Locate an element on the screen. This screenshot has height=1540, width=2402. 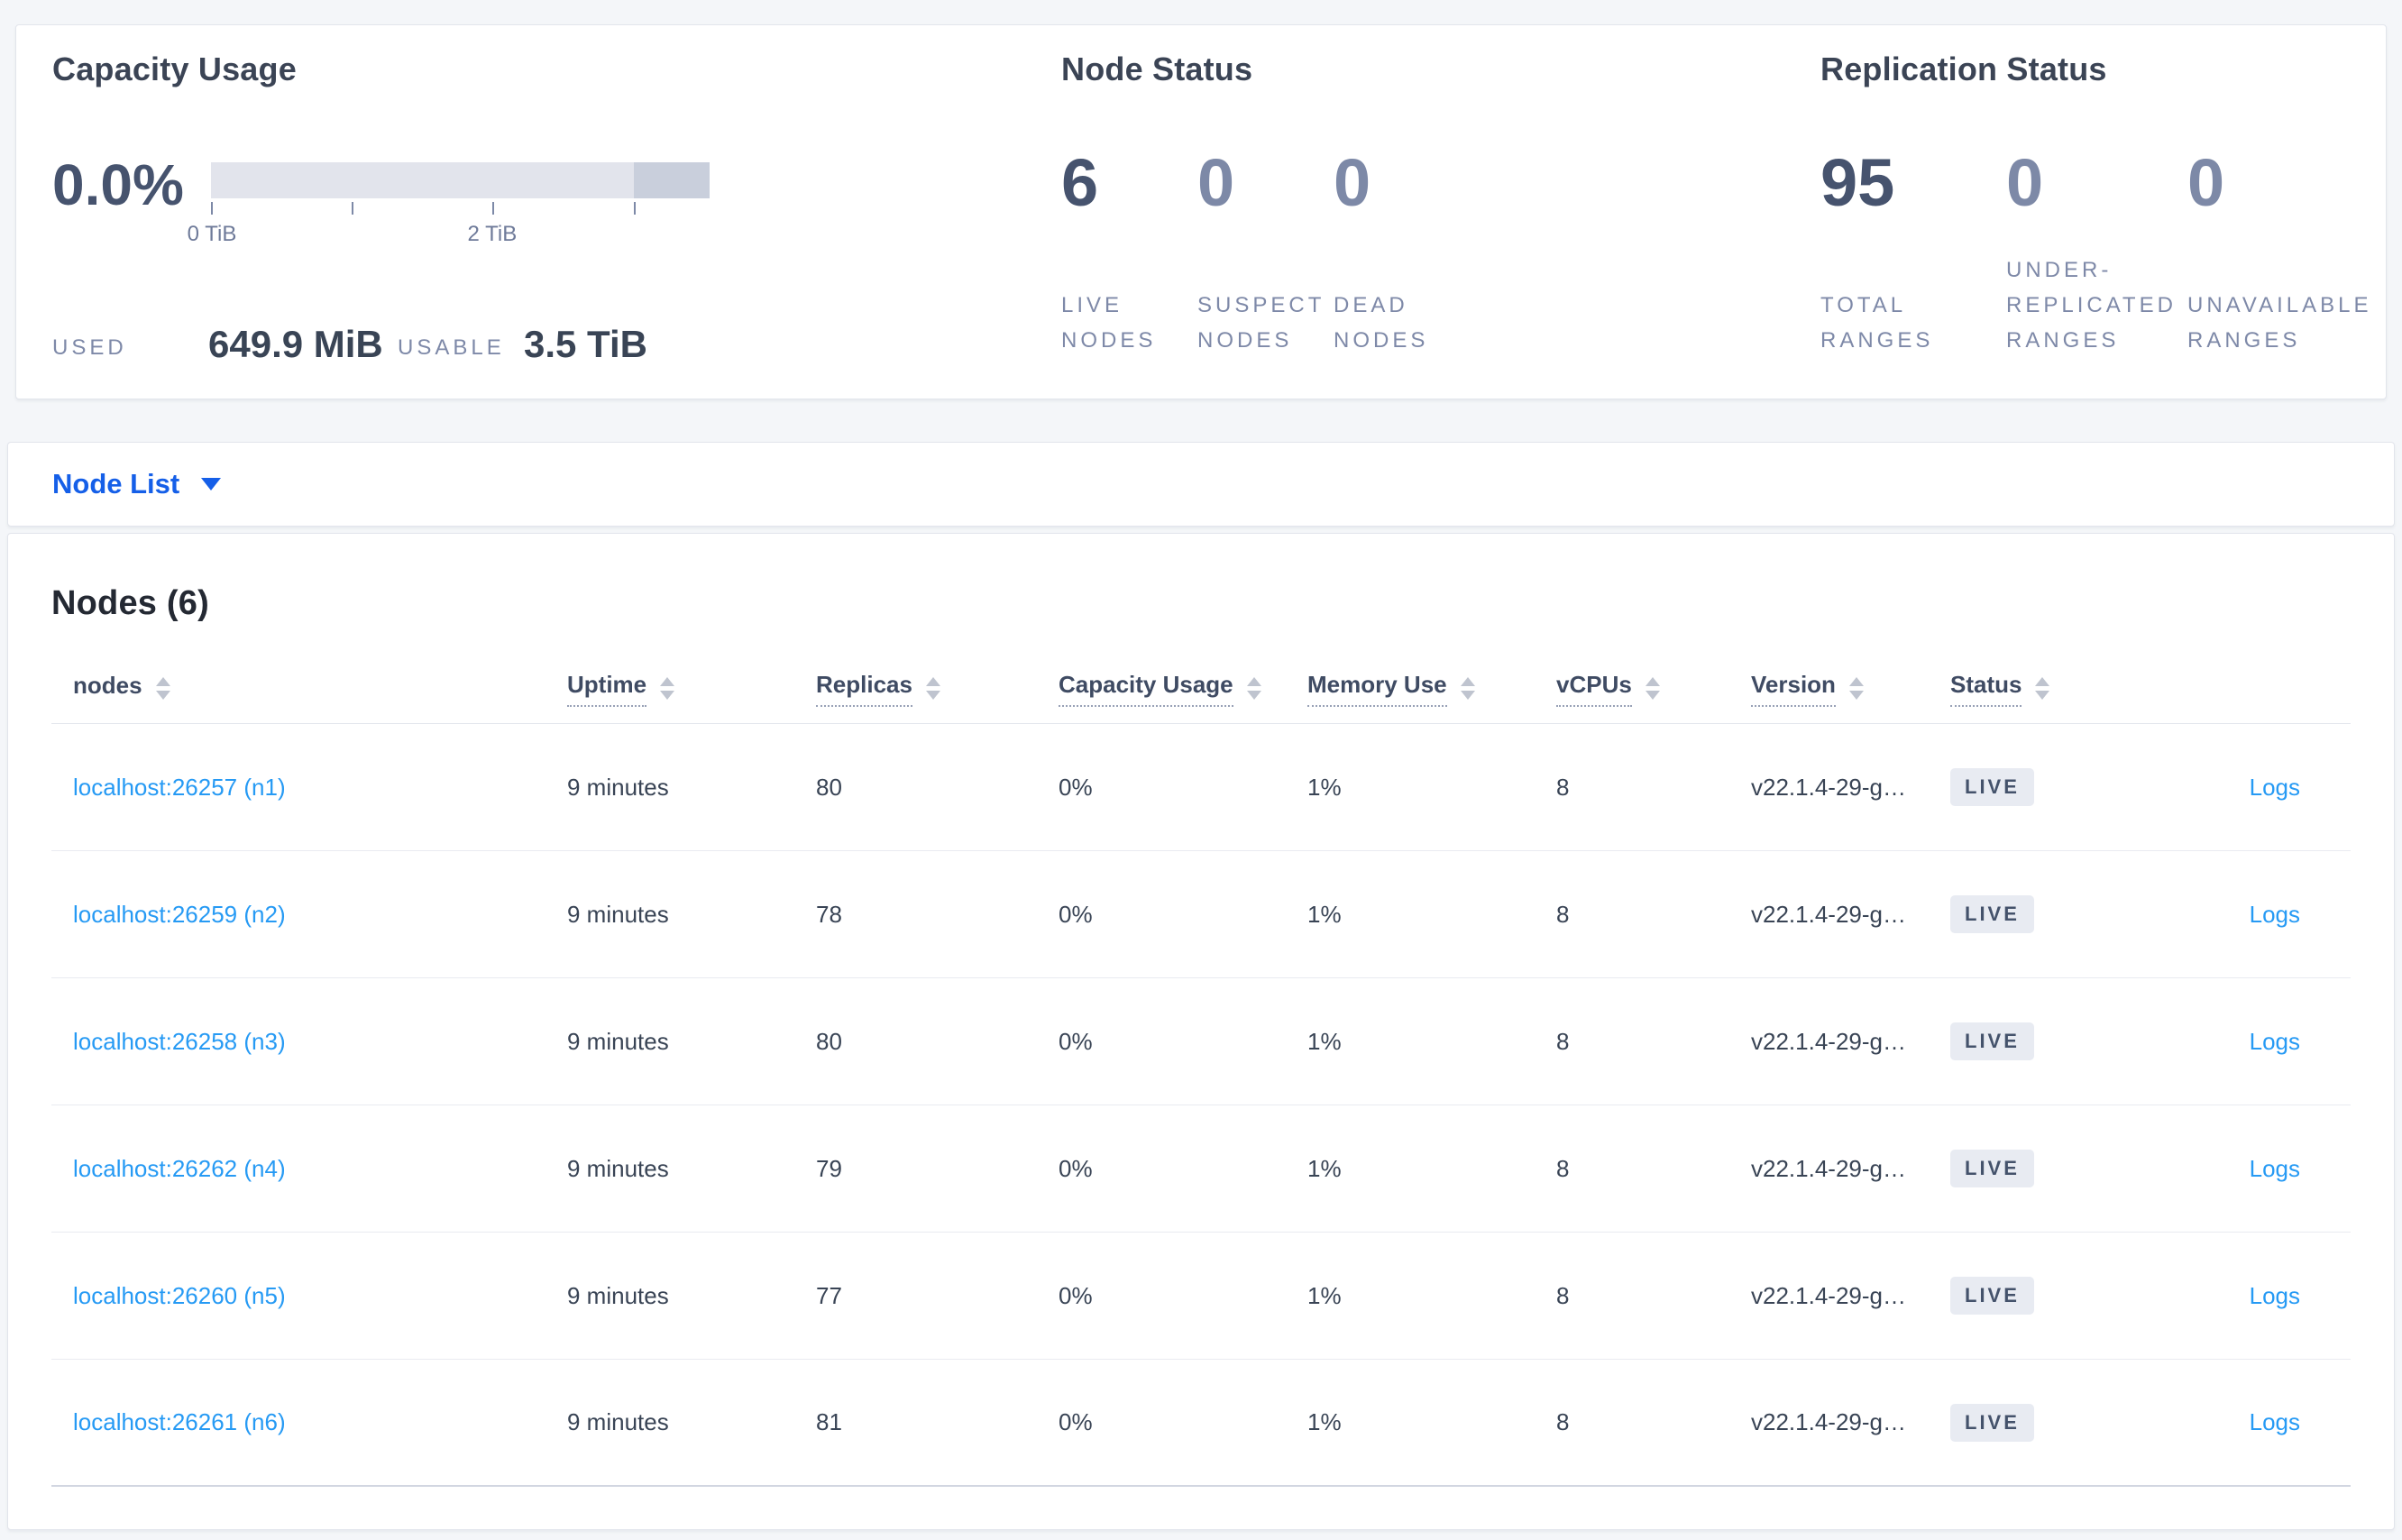
live-nodes-stat: 6 LIVE NODES is located at coordinates (1128, 254).